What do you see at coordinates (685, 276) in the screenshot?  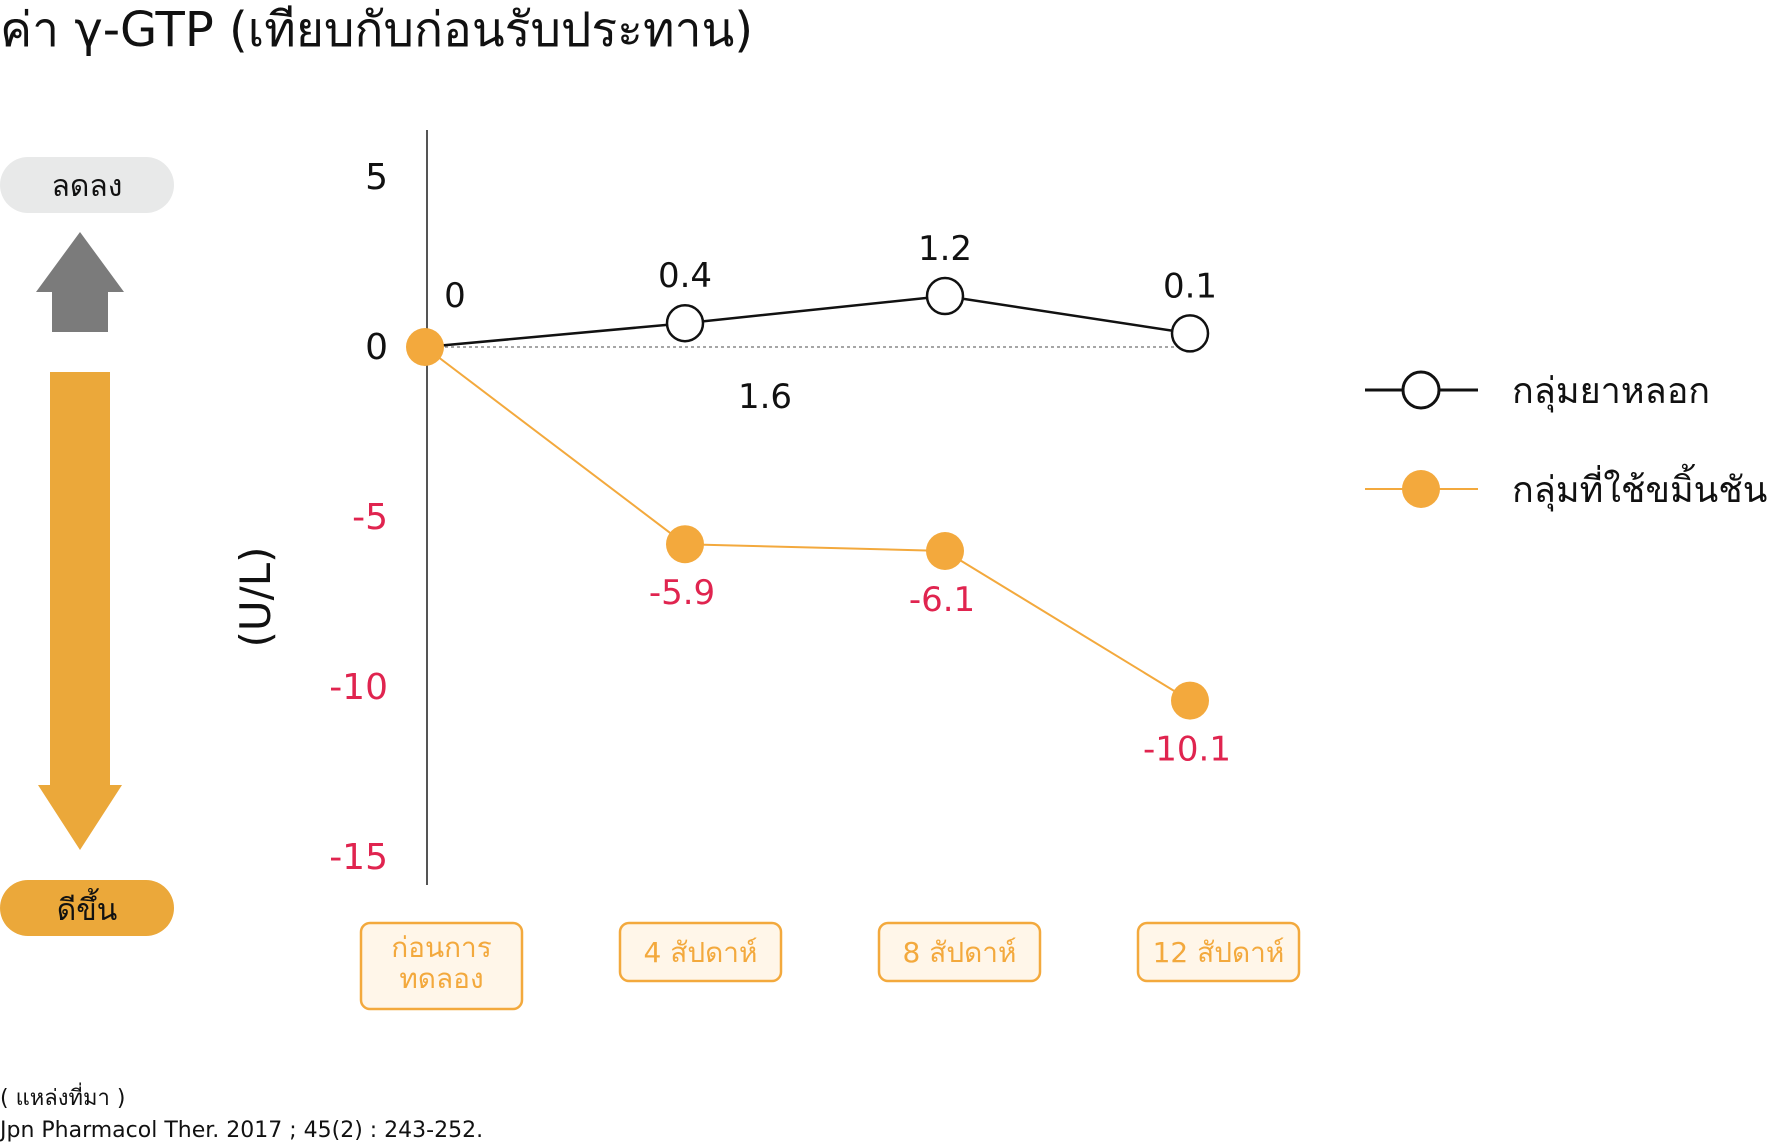 I see `placebo-data-label: 0.4` at bounding box center [685, 276].